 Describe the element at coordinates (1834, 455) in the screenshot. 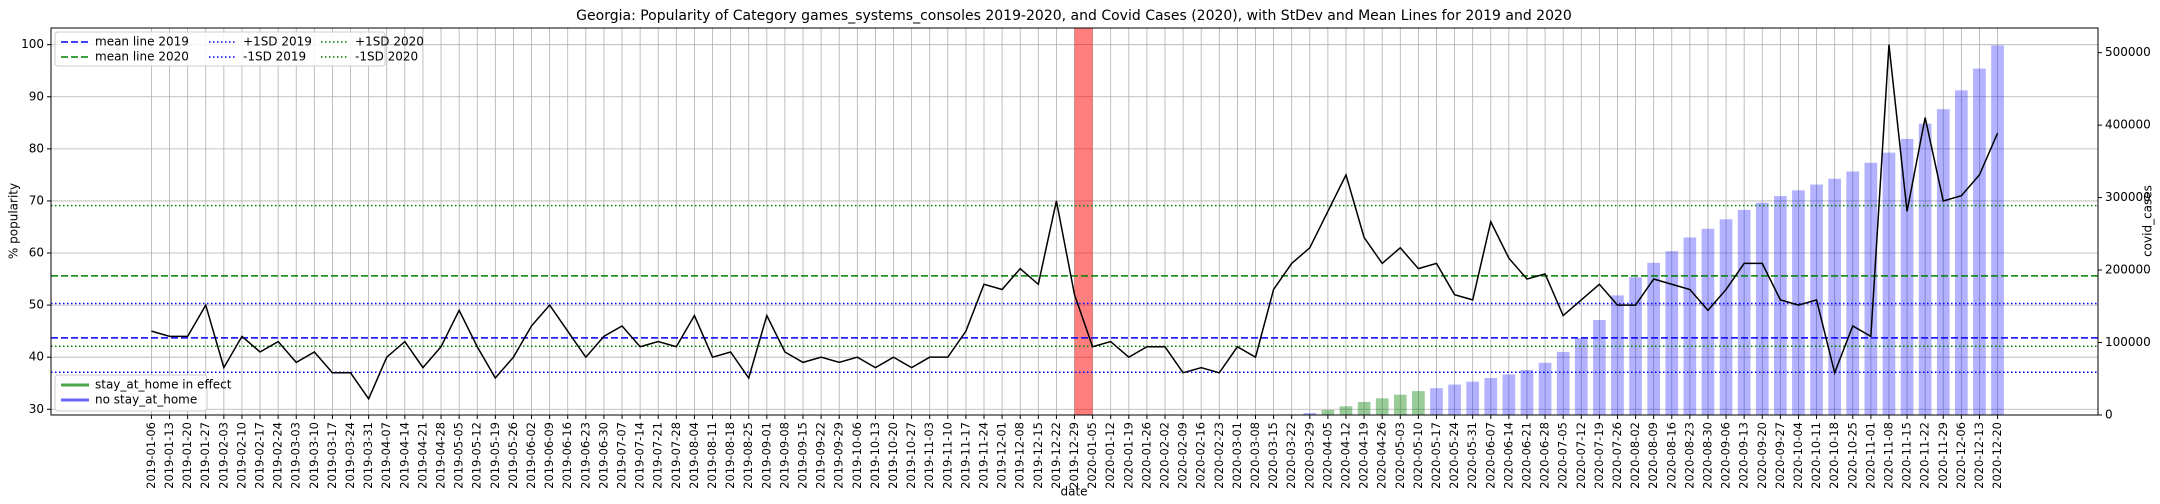

I see `x-tick-label: 2020-10-18` at that location.